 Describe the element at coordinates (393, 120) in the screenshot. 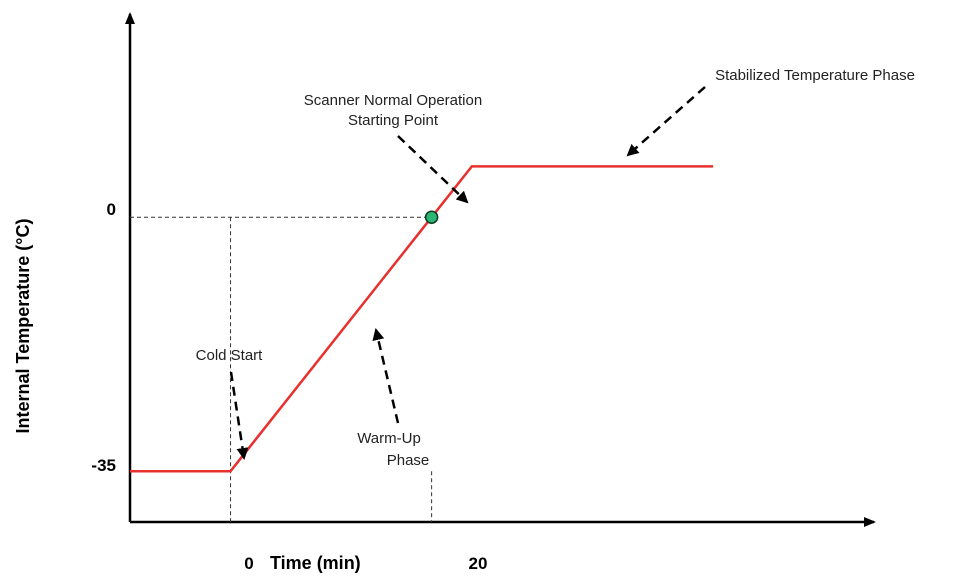

I see `annotation-start-line2: Starting Point` at that location.